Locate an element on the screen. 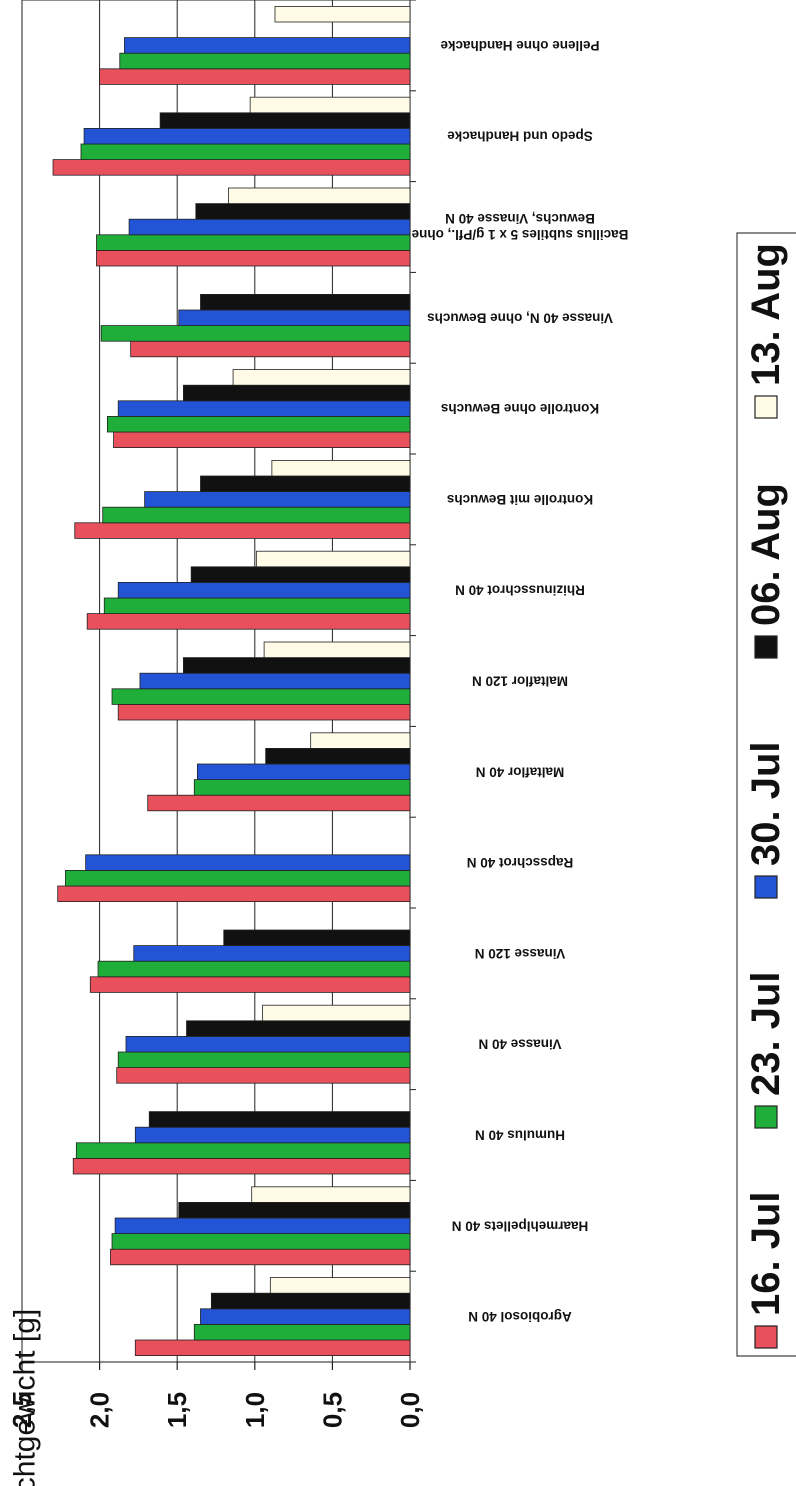 The height and width of the screenshot is (1486, 796). category-label: Kontrolle mit Bewuchs is located at coordinates (520, 499).